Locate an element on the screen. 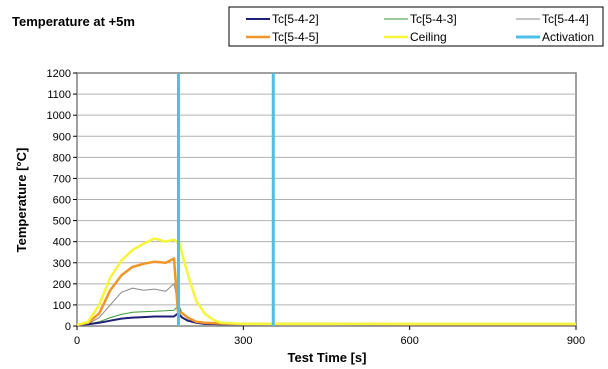  x-tick-label: 300 is located at coordinates (243, 341).